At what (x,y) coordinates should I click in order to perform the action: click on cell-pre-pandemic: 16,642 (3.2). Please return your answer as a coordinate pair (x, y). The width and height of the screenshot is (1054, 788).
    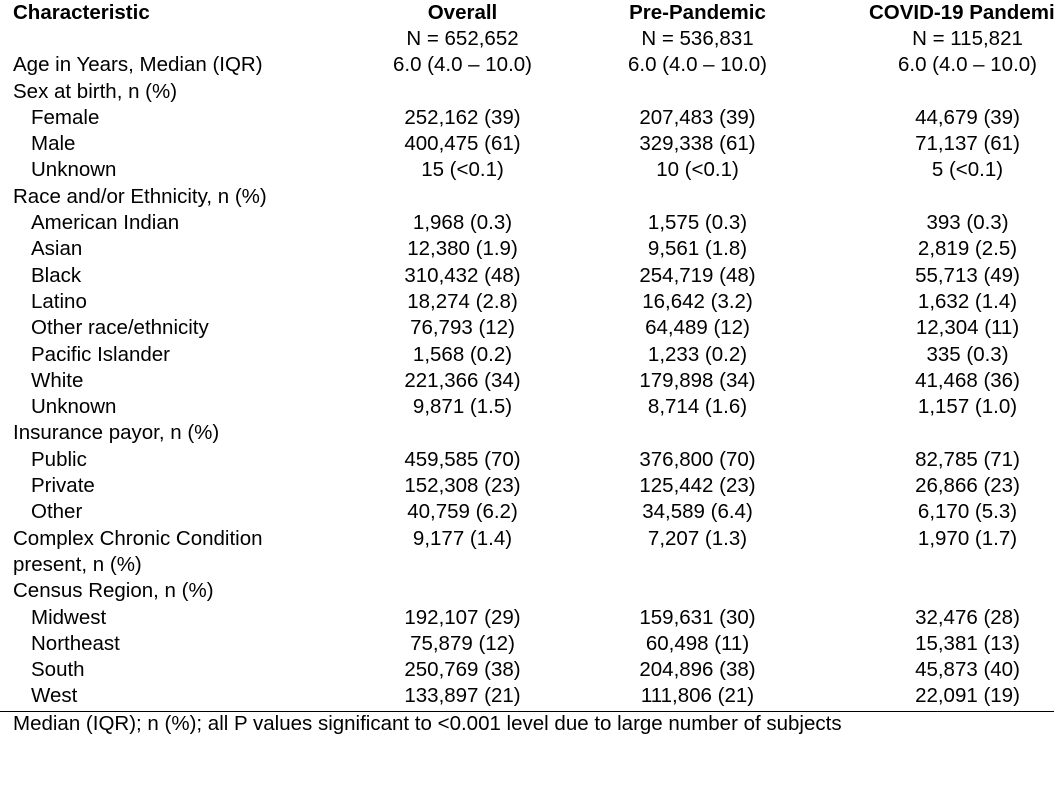
    Looking at the image, I should click on (697, 301).